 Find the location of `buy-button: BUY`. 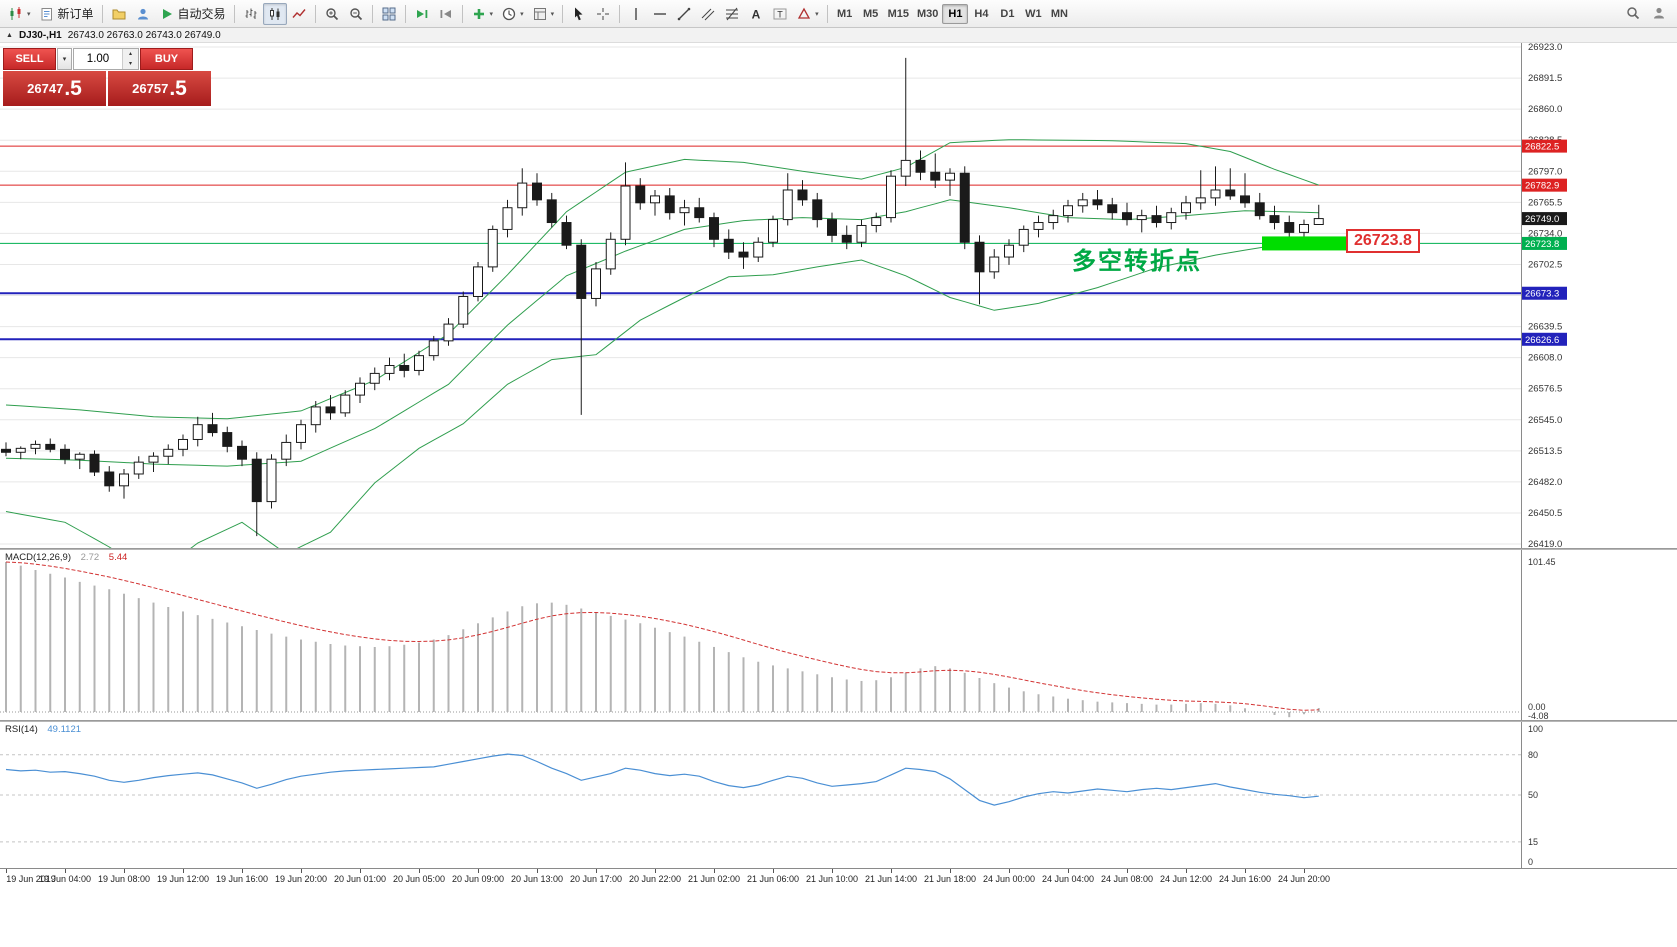

buy-button: BUY is located at coordinates (166, 59).